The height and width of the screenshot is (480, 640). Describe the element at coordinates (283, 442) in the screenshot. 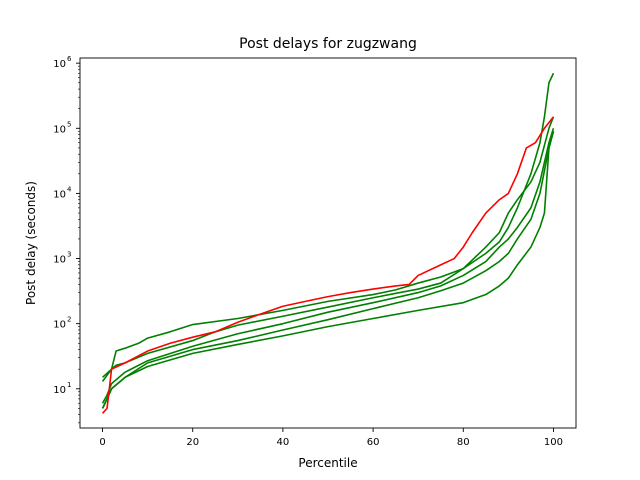

I see `x-tick-label: 40` at that location.